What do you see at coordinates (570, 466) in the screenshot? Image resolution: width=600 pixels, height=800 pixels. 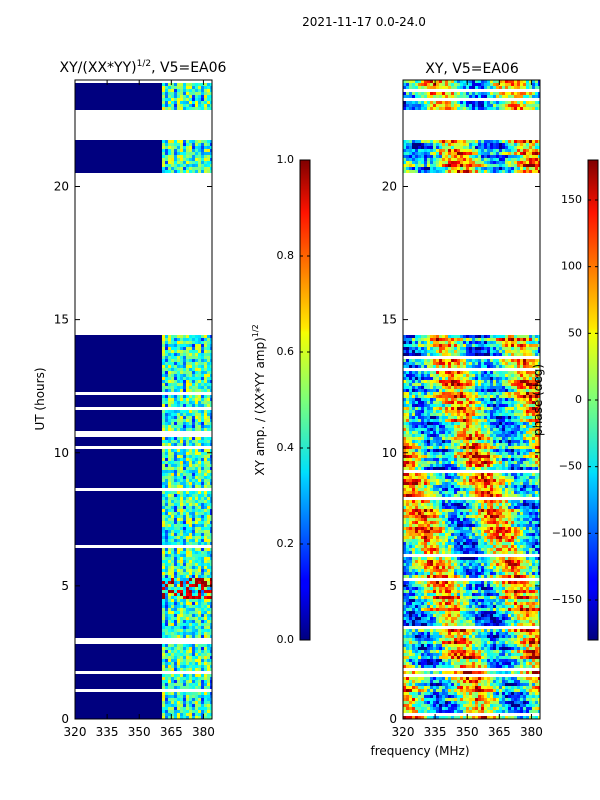 I see `colorbar-tick-label: −50` at bounding box center [570, 466].